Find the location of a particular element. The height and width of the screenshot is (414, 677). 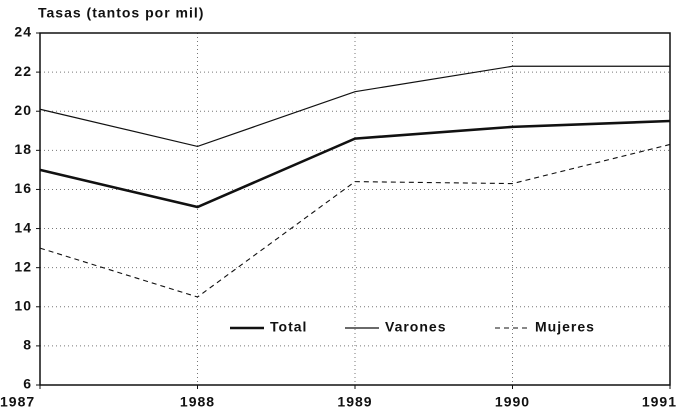

x-tick-label: 1991 is located at coordinates (659, 402).